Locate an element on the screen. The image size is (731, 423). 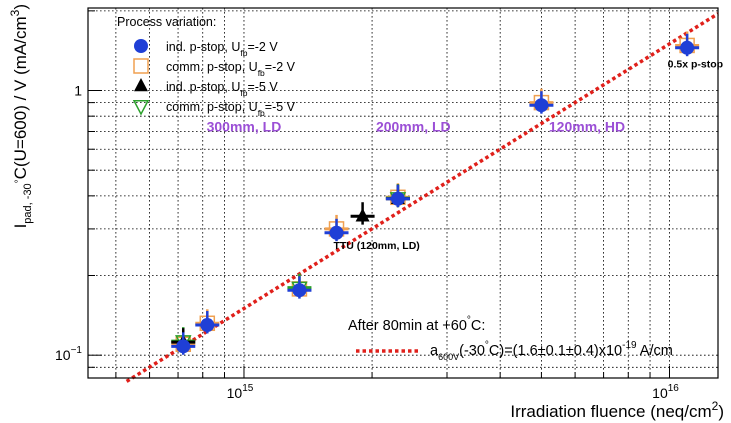
legend-label: comm. p-stop, Ufb=-5 V is located at coordinates (231, 109).